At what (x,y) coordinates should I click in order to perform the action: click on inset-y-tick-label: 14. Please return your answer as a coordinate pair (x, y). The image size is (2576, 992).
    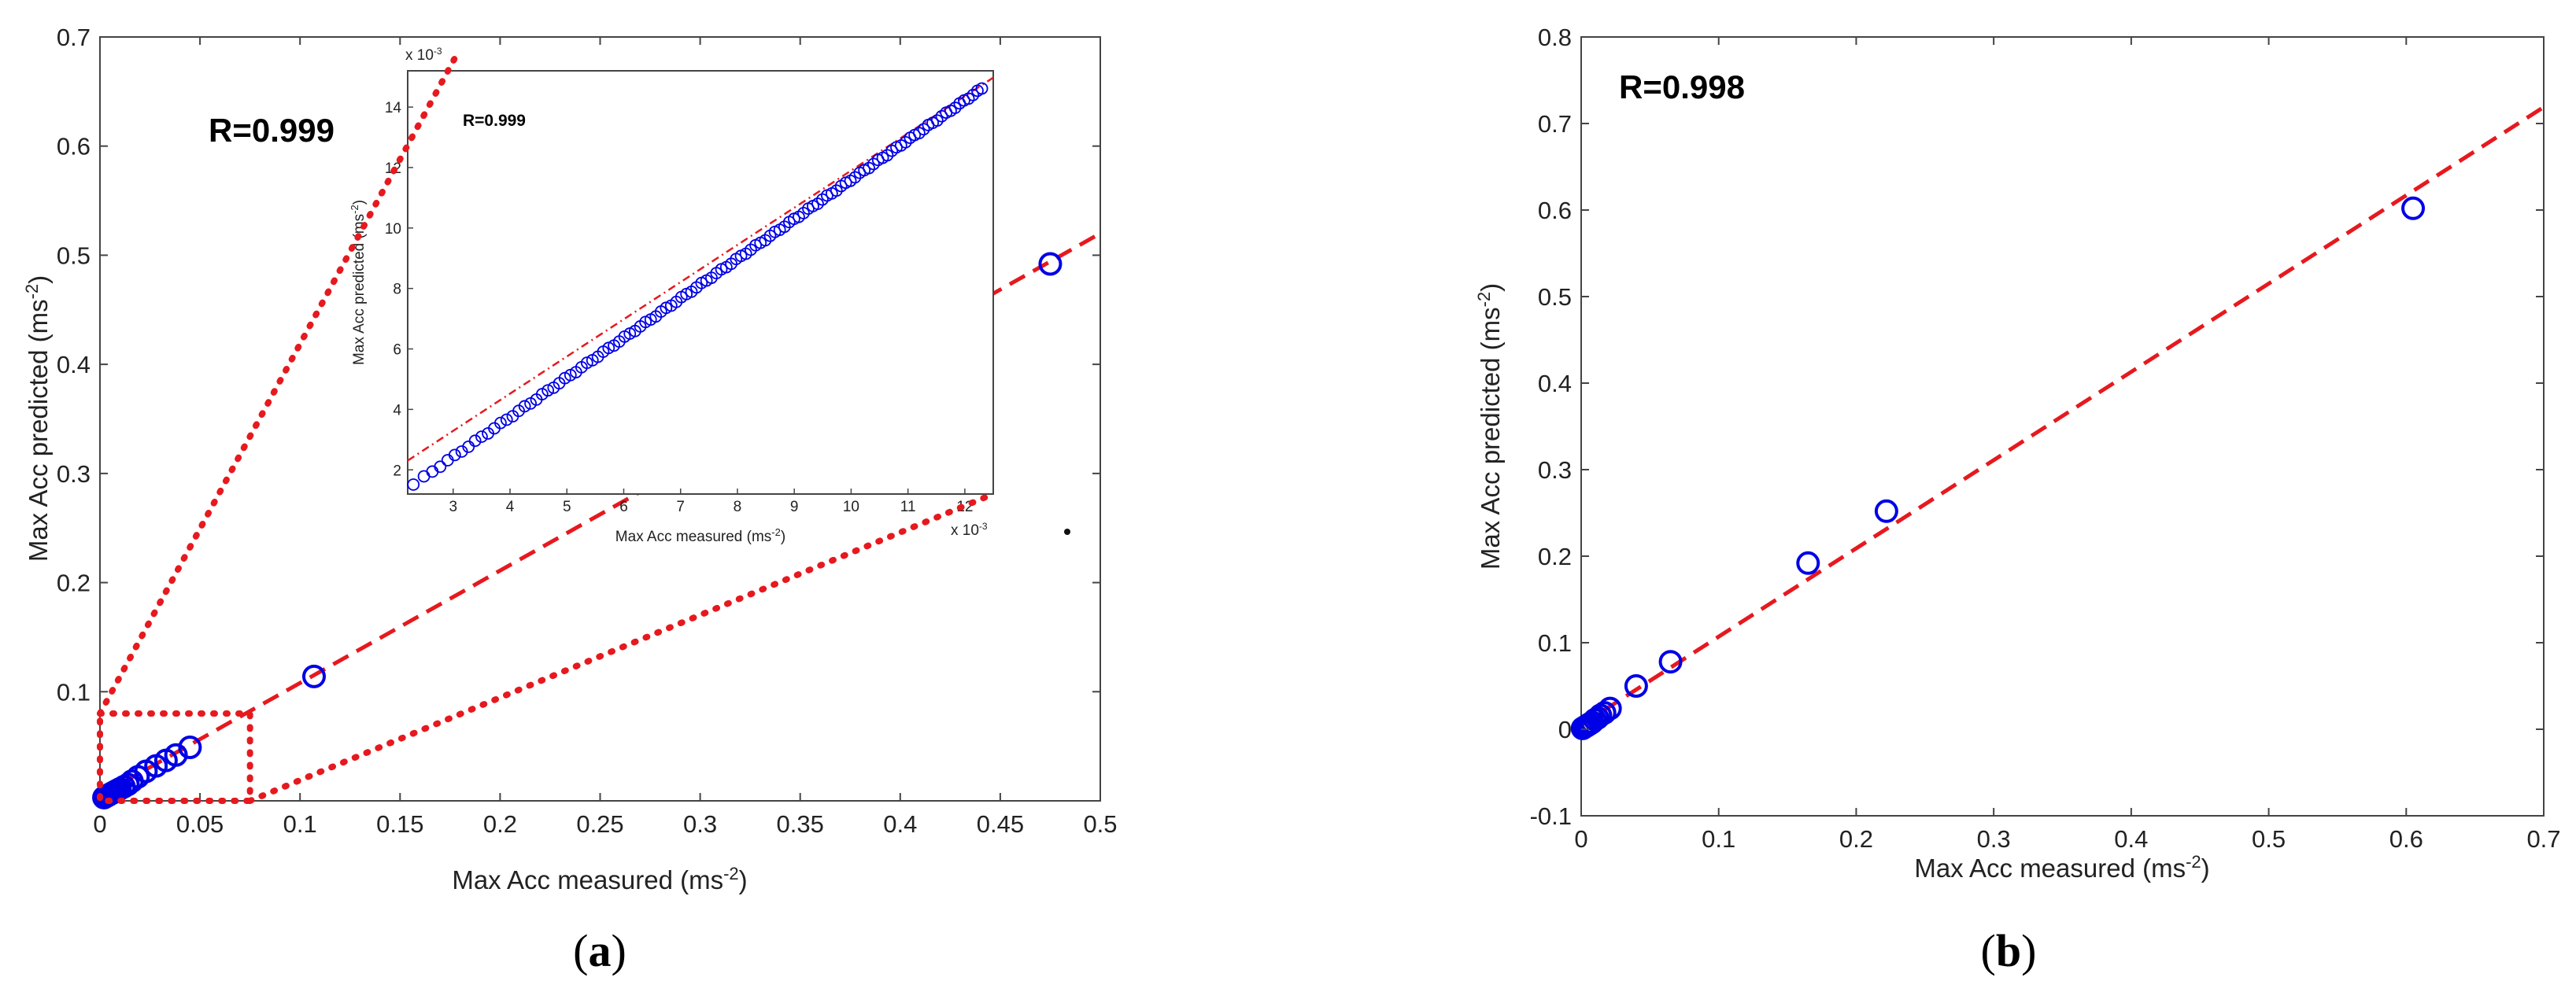
    Looking at the image, I should click on (393, 108).